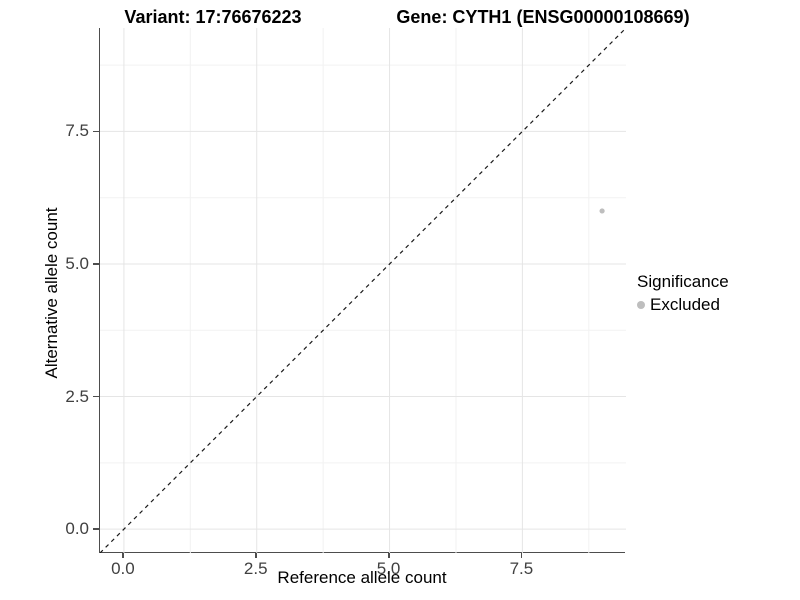 This screenshot has height=600, width=800. What do you see at coordinates (77, 529) in the screenshot?
I see `y-tick-label: 0.0` at bounding box center [77, 529].